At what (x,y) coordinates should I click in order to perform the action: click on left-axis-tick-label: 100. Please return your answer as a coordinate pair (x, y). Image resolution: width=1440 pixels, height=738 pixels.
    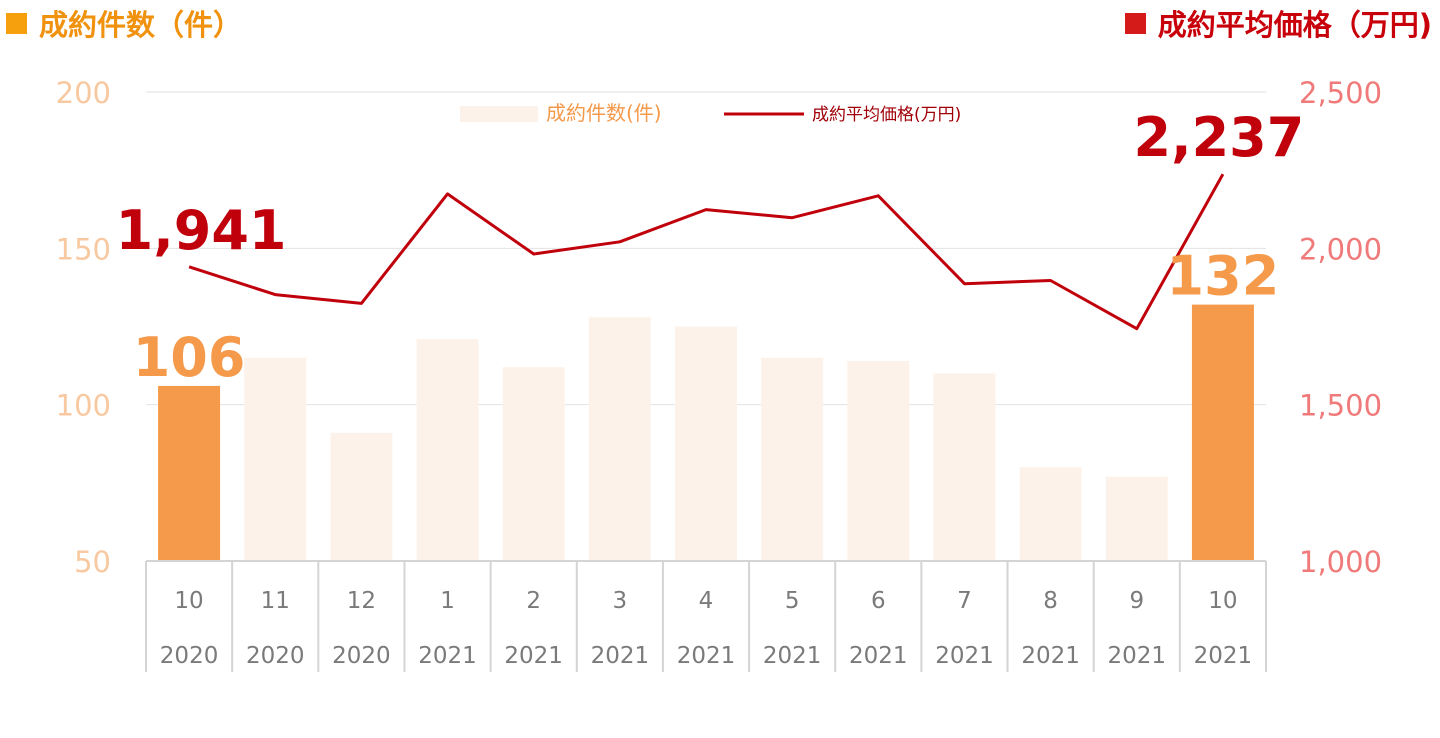
    Looking at the image, I should click on (83, 406).